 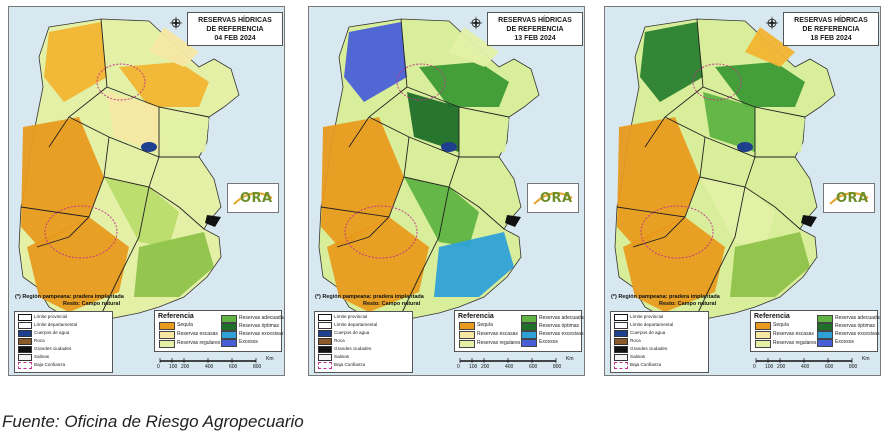 What do you see at coordinates (570, 359) in the screenshot?
I see `scale-unit: Km` at bounding box center [570, 359].